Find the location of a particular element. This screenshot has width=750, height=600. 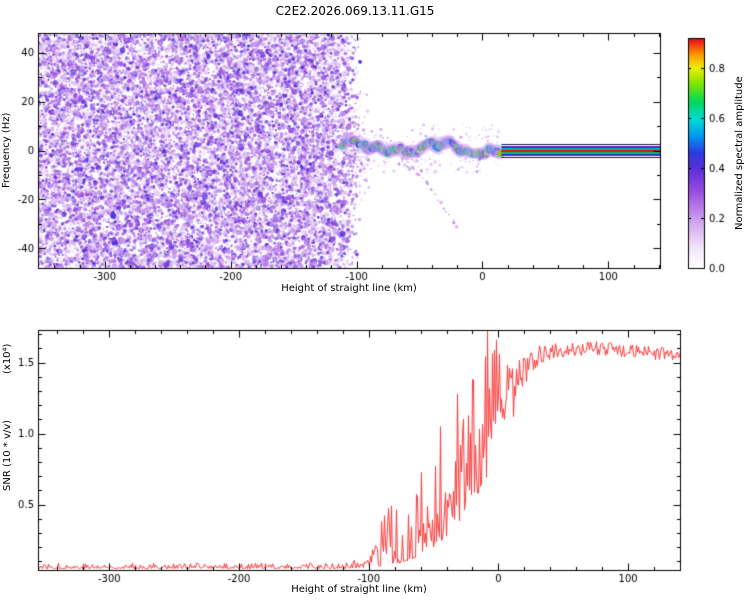

figure-title: C2E2.2026.069.13.11.G15 is located at coordinates (355, 11).